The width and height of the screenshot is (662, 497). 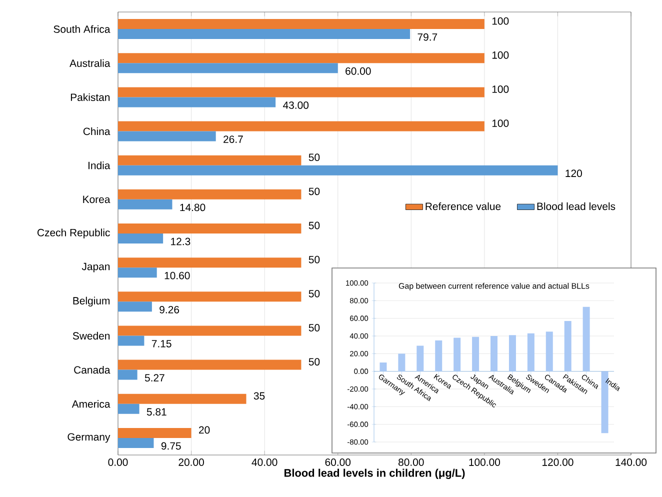 I want to click on y-tick-label: Belgium, so click(x=91, y=301).